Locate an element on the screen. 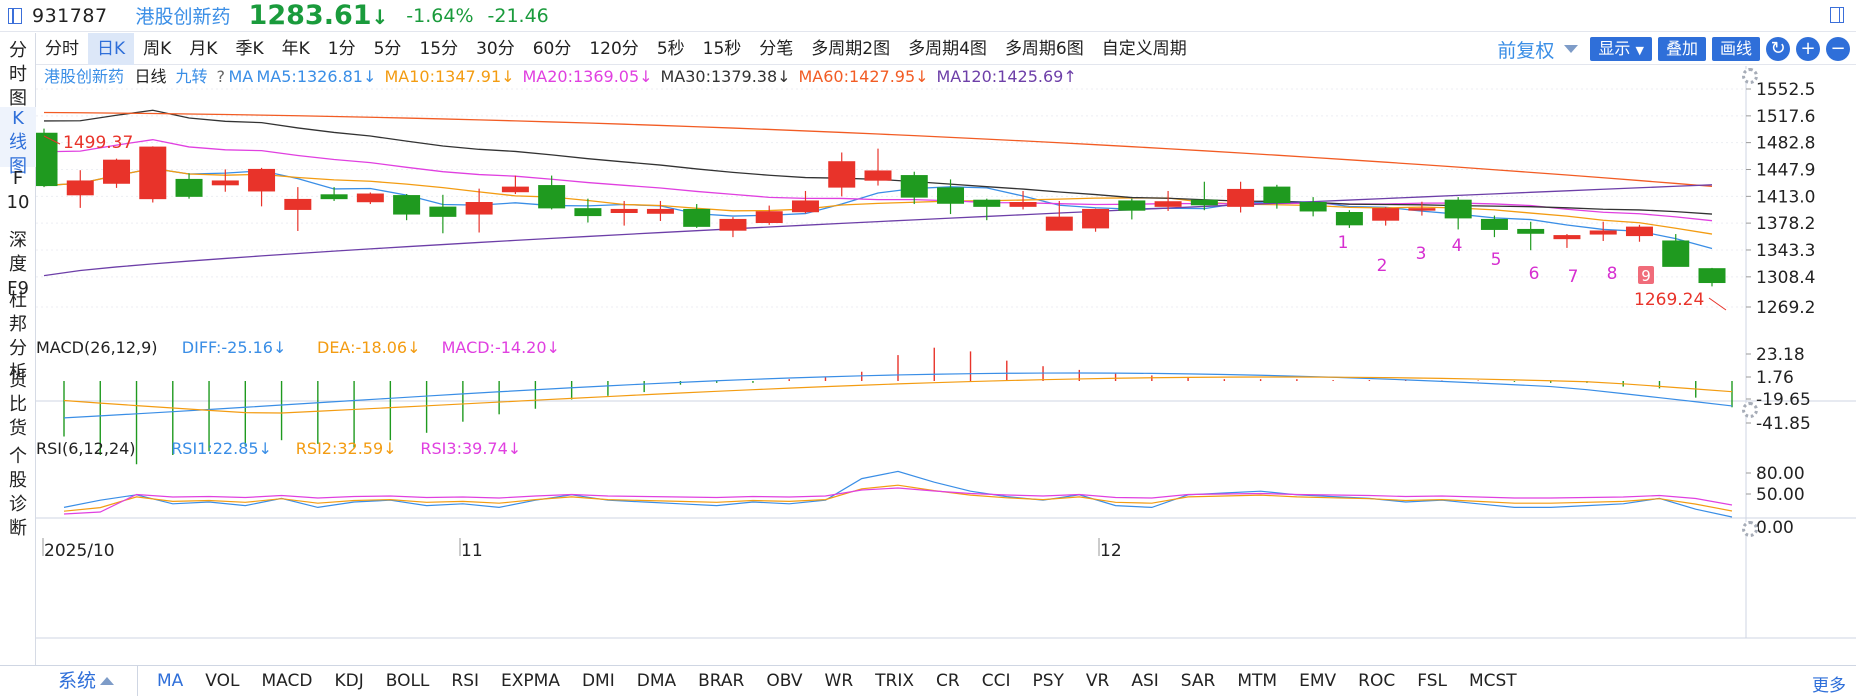 The image size is (1856, 696). indicator-tab-macd: MACD is located at coordinates (287, 680).